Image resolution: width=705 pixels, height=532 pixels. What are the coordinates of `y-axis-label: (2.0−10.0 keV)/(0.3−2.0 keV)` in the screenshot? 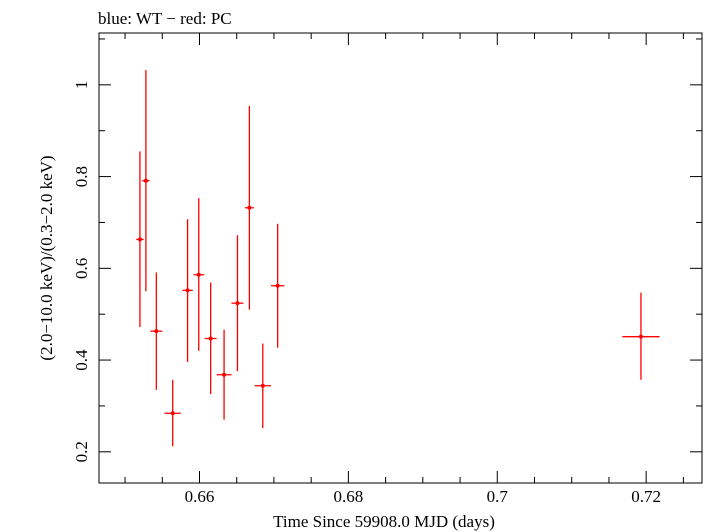 It's located at (46, 257).